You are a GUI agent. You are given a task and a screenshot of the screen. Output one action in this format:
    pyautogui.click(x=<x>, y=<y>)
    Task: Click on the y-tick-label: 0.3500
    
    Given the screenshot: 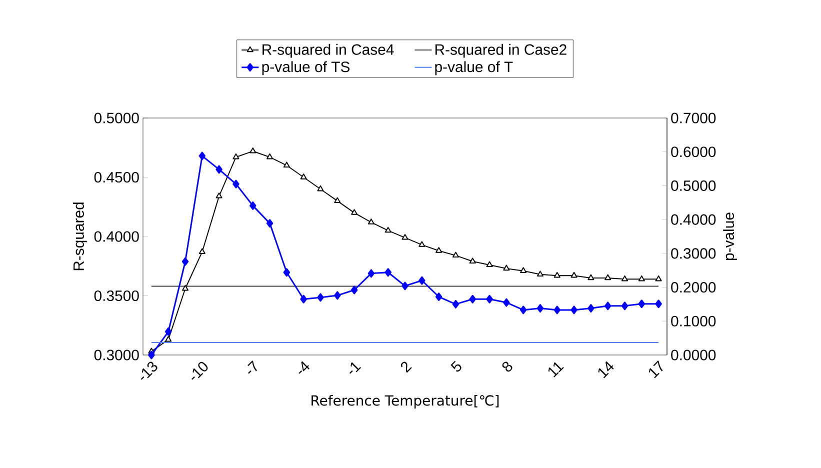 What is the action you would take?
    pyautogui.click(x=116, y=296)
    